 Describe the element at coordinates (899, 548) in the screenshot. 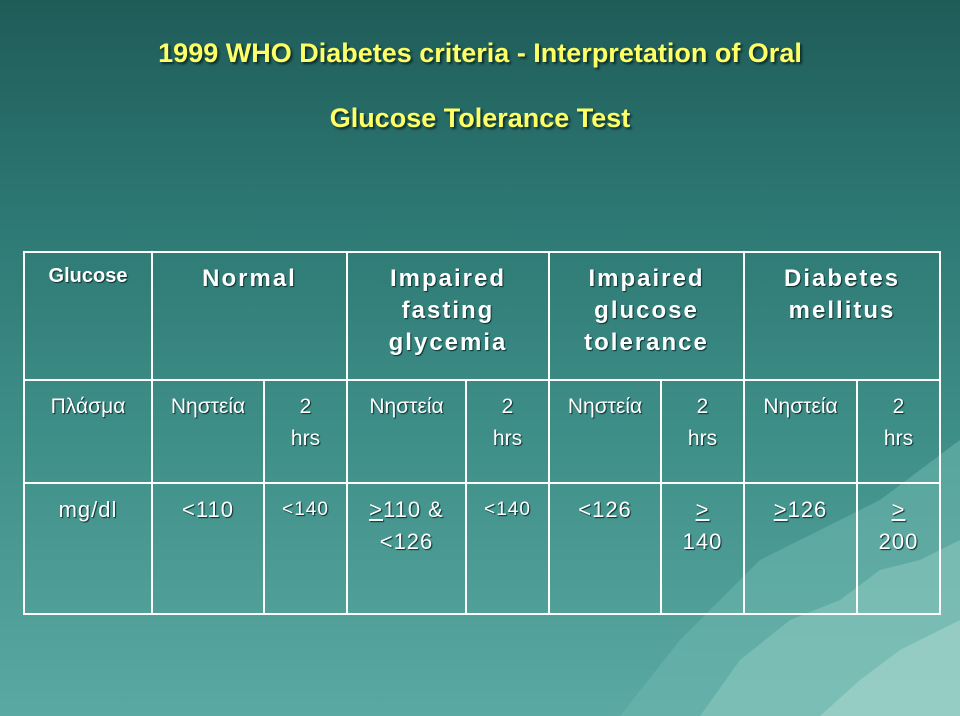

I see `value-dm-2hrs: > 200` at that location.